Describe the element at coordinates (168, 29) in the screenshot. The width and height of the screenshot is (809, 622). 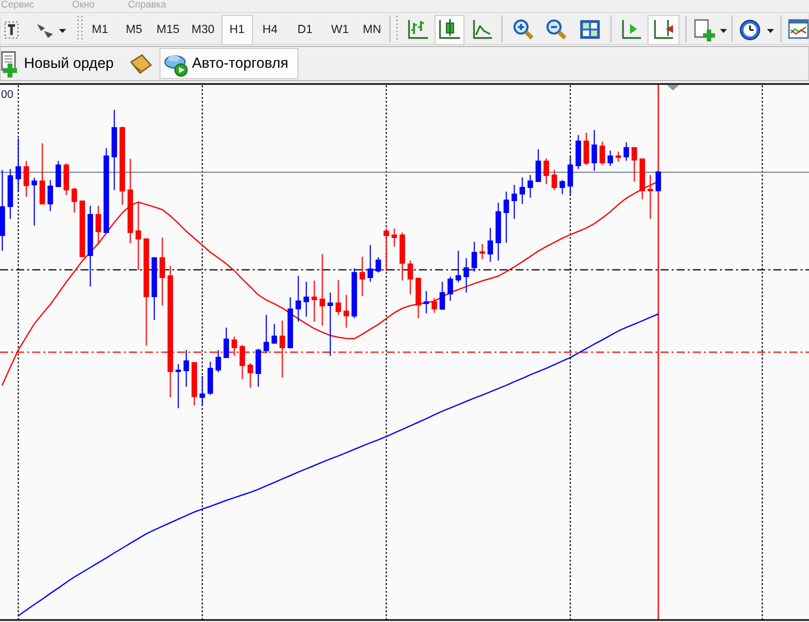
I see `text: M15` at that location.